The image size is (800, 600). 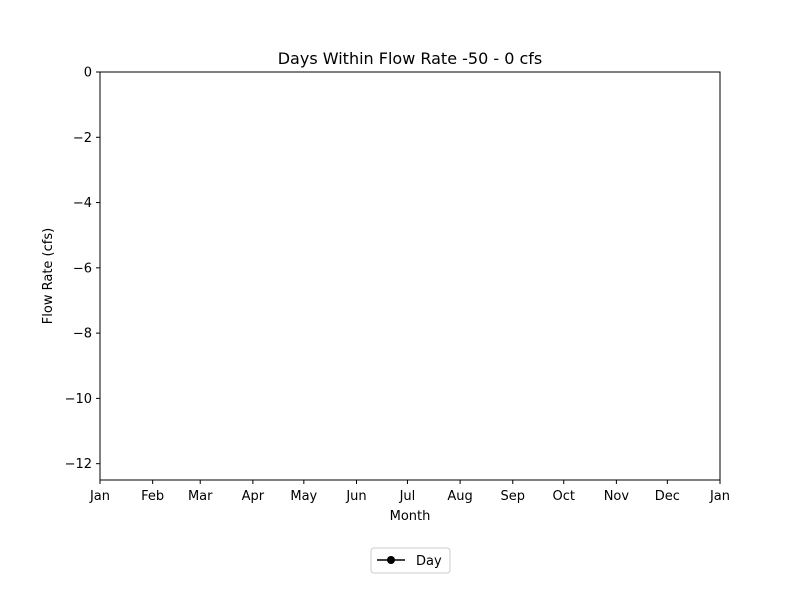 I want to click on y-tick-label: −6, so click(x=82, y=268).